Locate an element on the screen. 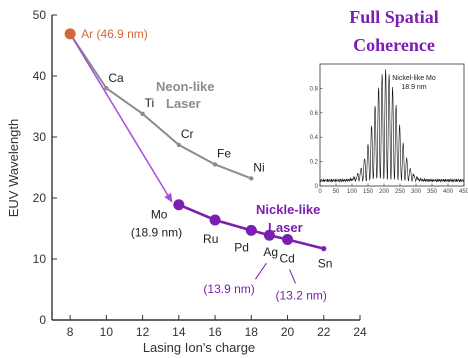 This screenshot has width=468, height=358. y-tick-label: 40 is located at coordinates (40, 76).